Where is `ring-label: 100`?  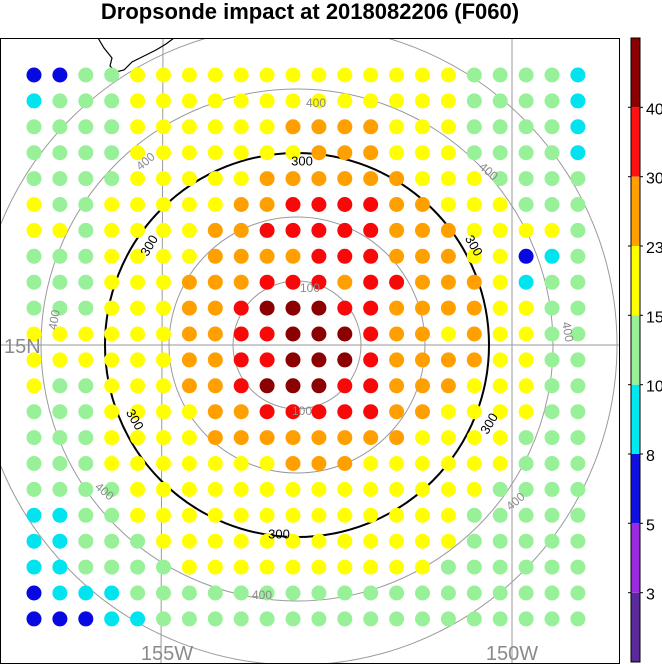 ring-label: 100 is located at coordinates (302, 411).